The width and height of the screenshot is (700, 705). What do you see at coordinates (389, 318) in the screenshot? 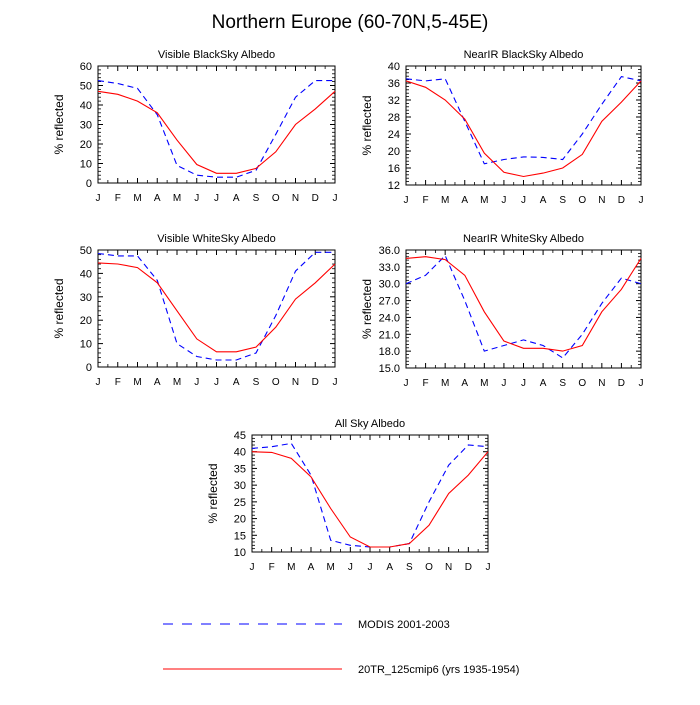
I see `y-tick-label: 24.0` at bounding box center [389, 318].